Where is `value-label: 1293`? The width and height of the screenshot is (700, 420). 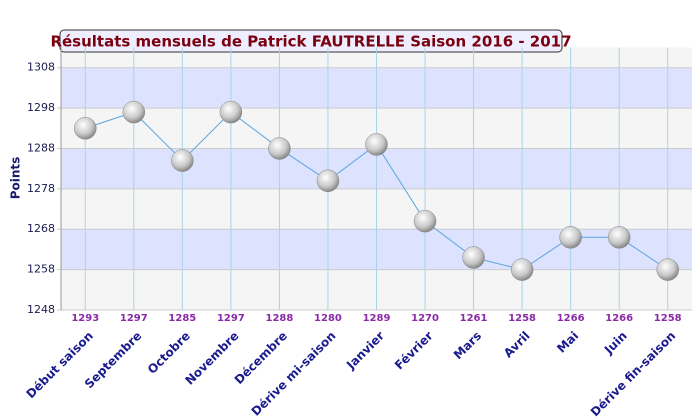
value-label: 1293 is located at coordinates (85, 318).